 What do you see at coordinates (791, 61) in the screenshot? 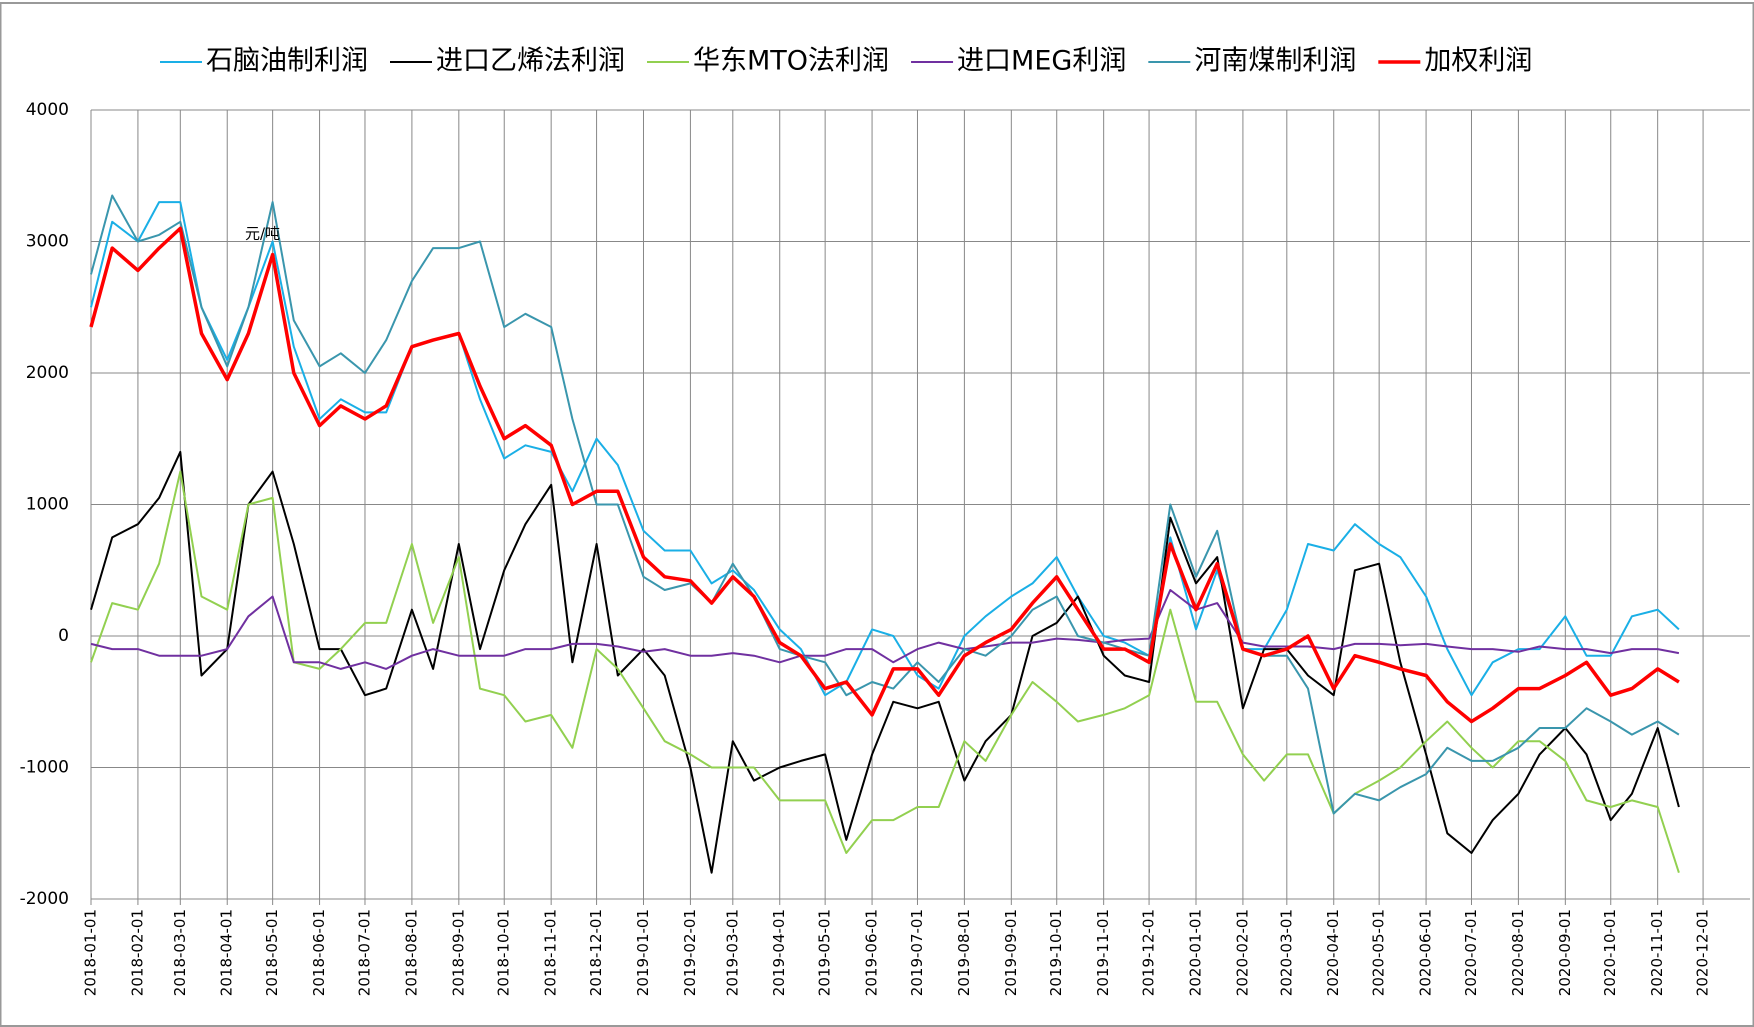
I see `legend-label: 华东MTO法利润` at bounding box center [791, 61].